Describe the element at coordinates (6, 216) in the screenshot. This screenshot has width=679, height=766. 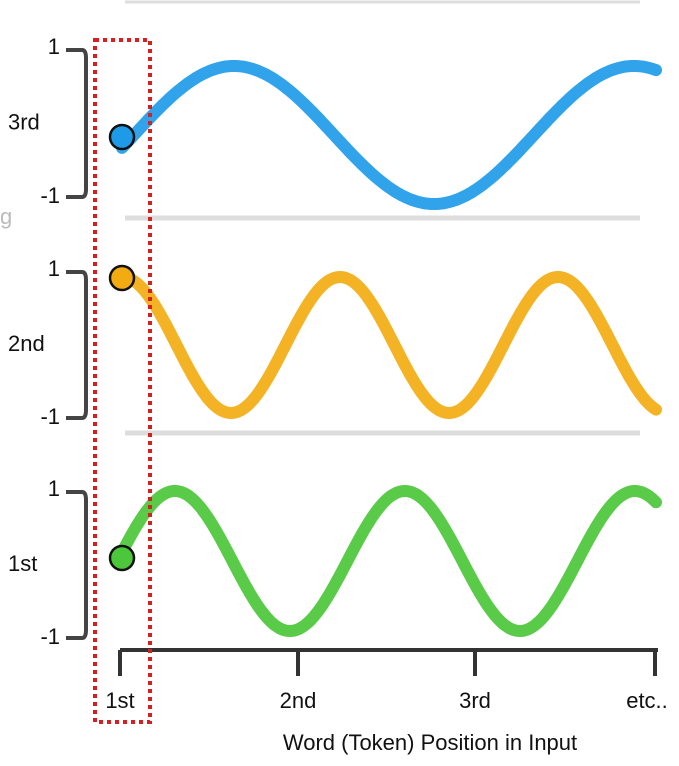
I see `fragment: g` at that location.